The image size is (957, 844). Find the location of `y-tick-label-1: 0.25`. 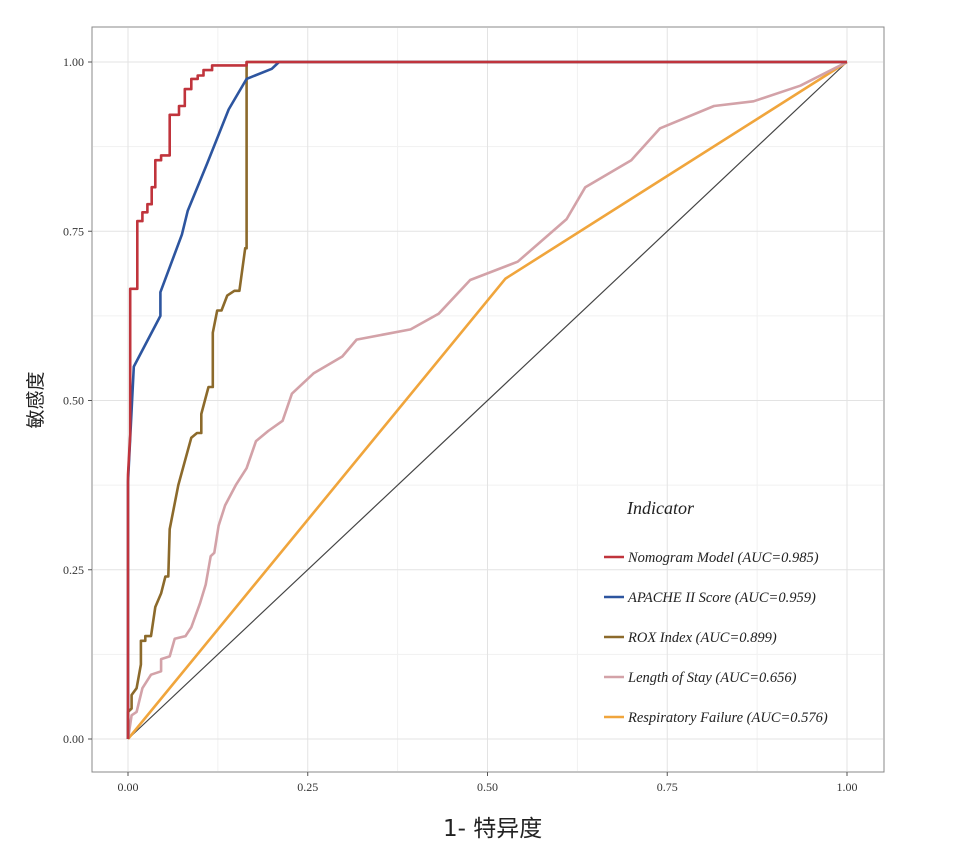

y-tick-label-1: 0.25 is located at coordinates (73, 570).